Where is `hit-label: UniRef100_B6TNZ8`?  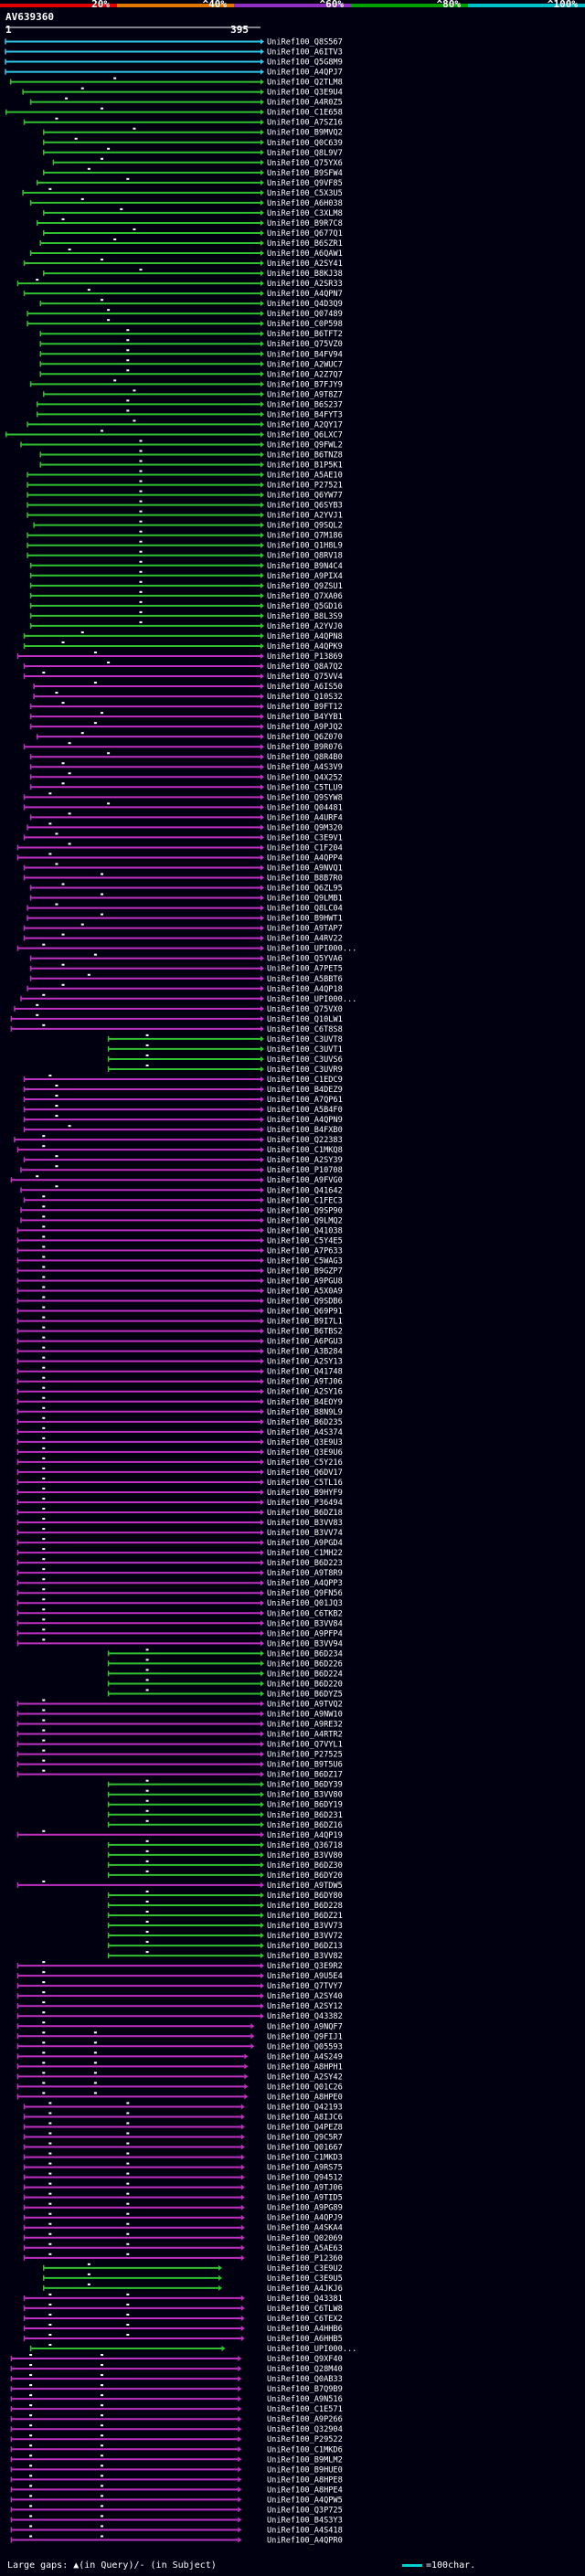 hit-label: UniRef100_B6TNZ8 is located at coordinates (305, 456).